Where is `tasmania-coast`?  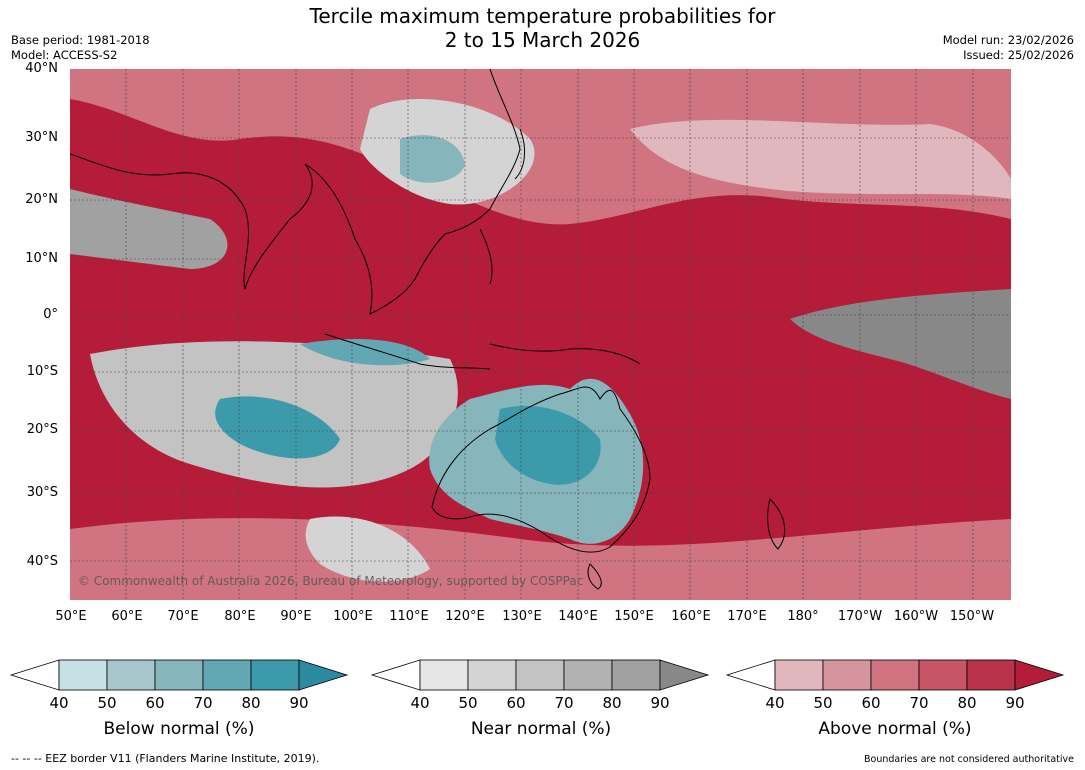
tasmania-coast is located at coordinates (594, 576).